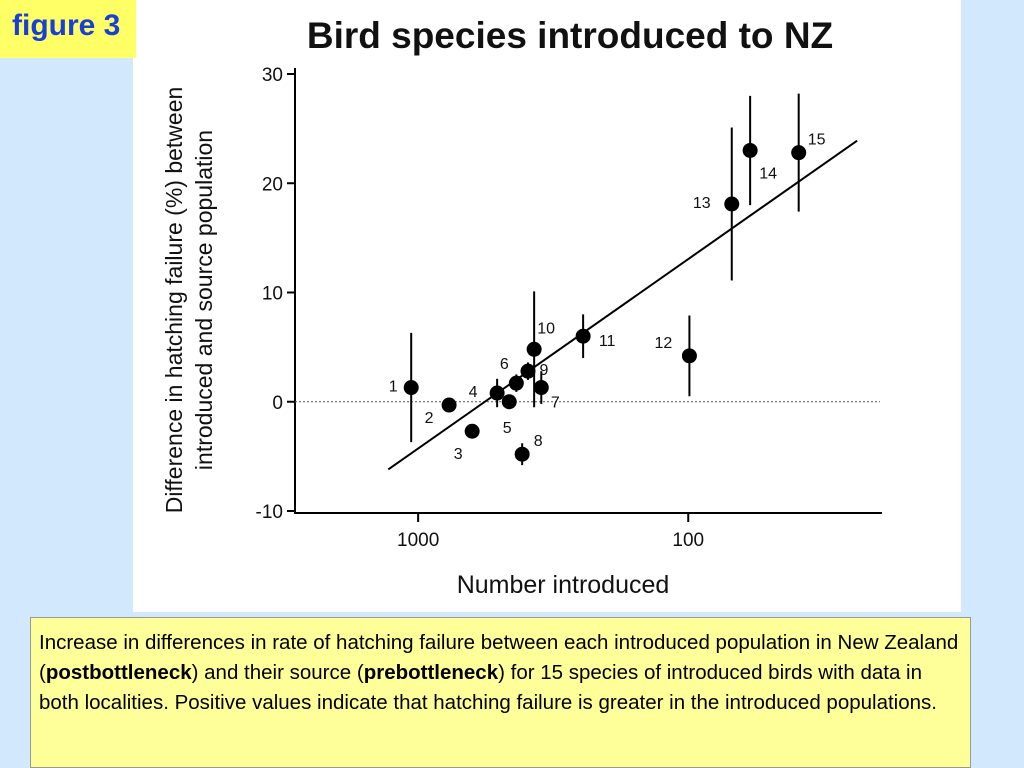 The width and height of the screenshot is (1024, 768). What do you see at coordinates (458, 454) in the screenshot?
I see `point-label: 3` at bounding box center [458, 454].